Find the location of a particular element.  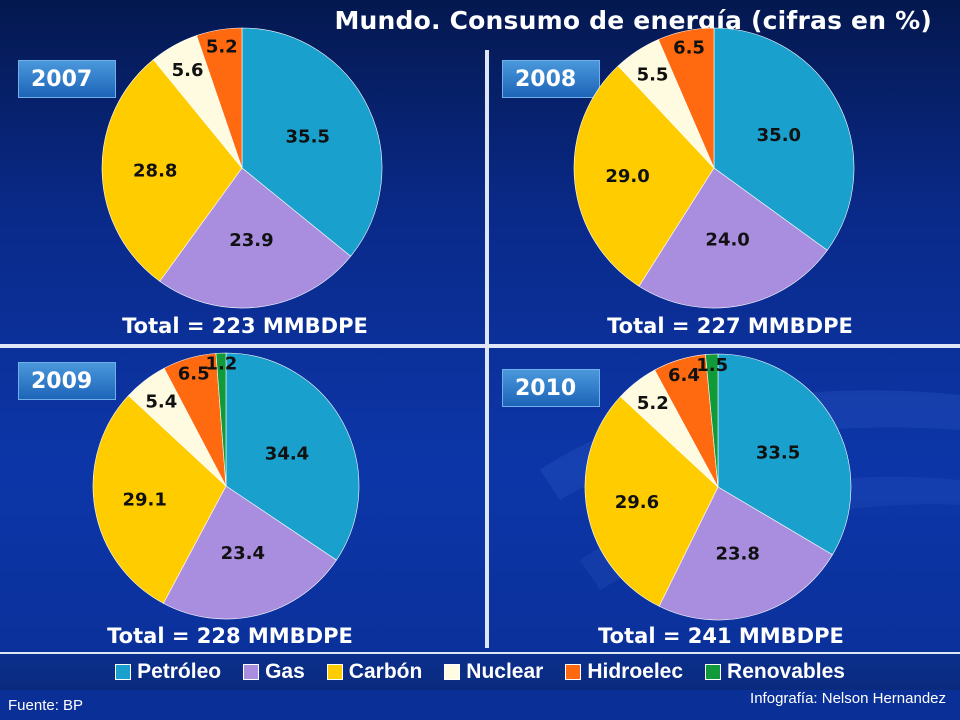

pie-slice-2007-carbon is located at coordinates (172, 170).